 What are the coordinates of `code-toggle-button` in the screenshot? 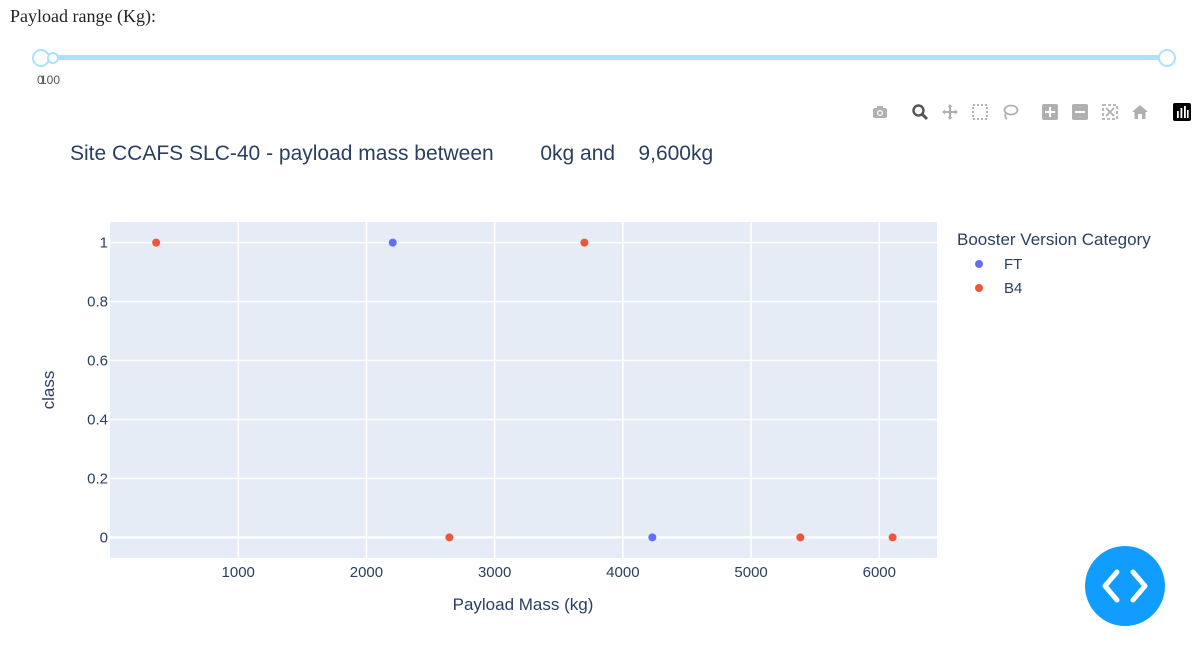 It's located at (1125, 586).